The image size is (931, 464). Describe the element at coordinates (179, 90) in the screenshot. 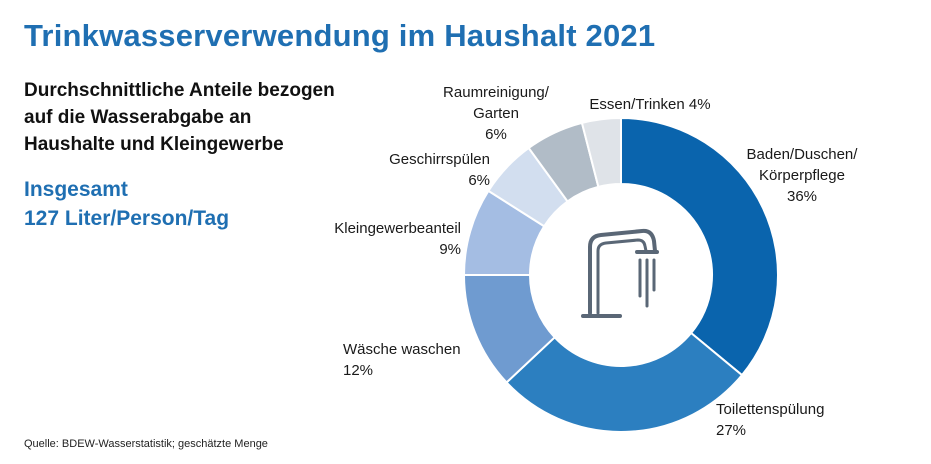

I see `subtitle-line: Durchschnittliche Anteile bezogen` at that location.